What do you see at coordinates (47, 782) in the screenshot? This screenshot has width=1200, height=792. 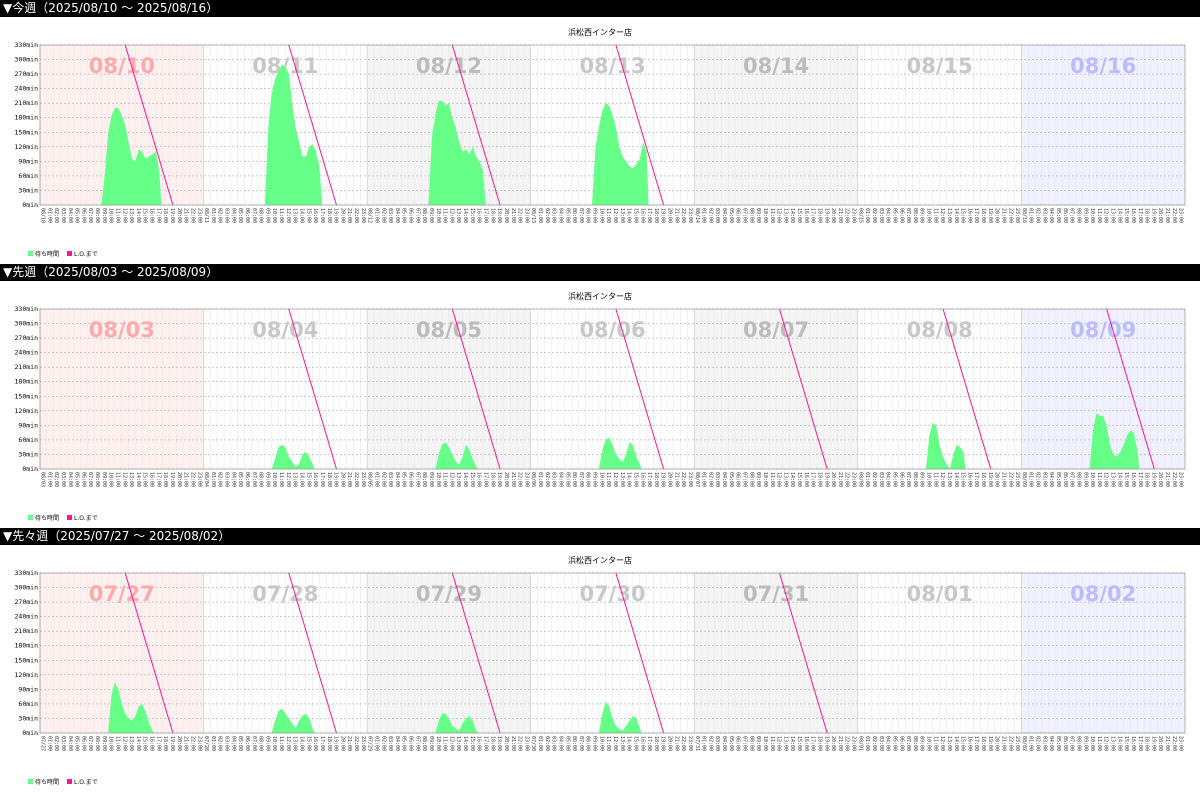 I see `legend-label-wait: 待ち時間` at bounding box center [47, 782].